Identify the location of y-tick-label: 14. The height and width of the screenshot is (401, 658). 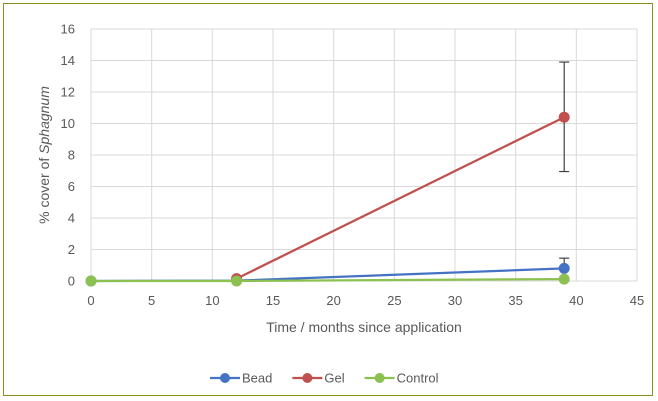
(68, 60).